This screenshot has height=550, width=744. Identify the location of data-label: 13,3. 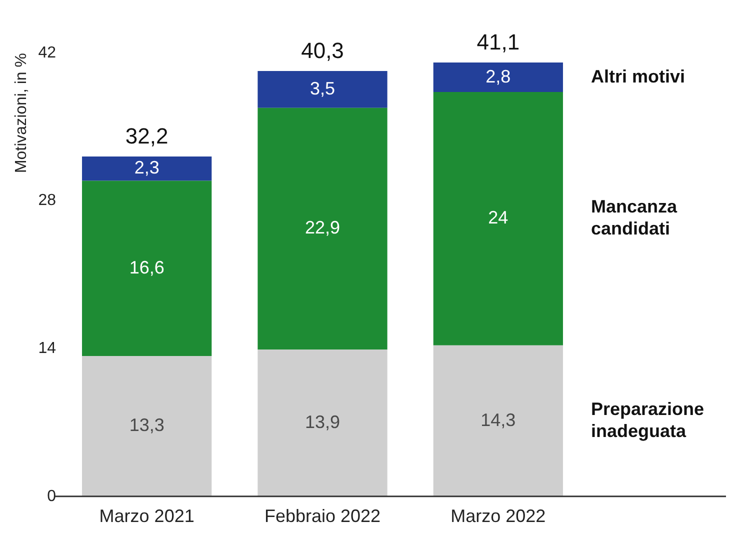
(146, 425).